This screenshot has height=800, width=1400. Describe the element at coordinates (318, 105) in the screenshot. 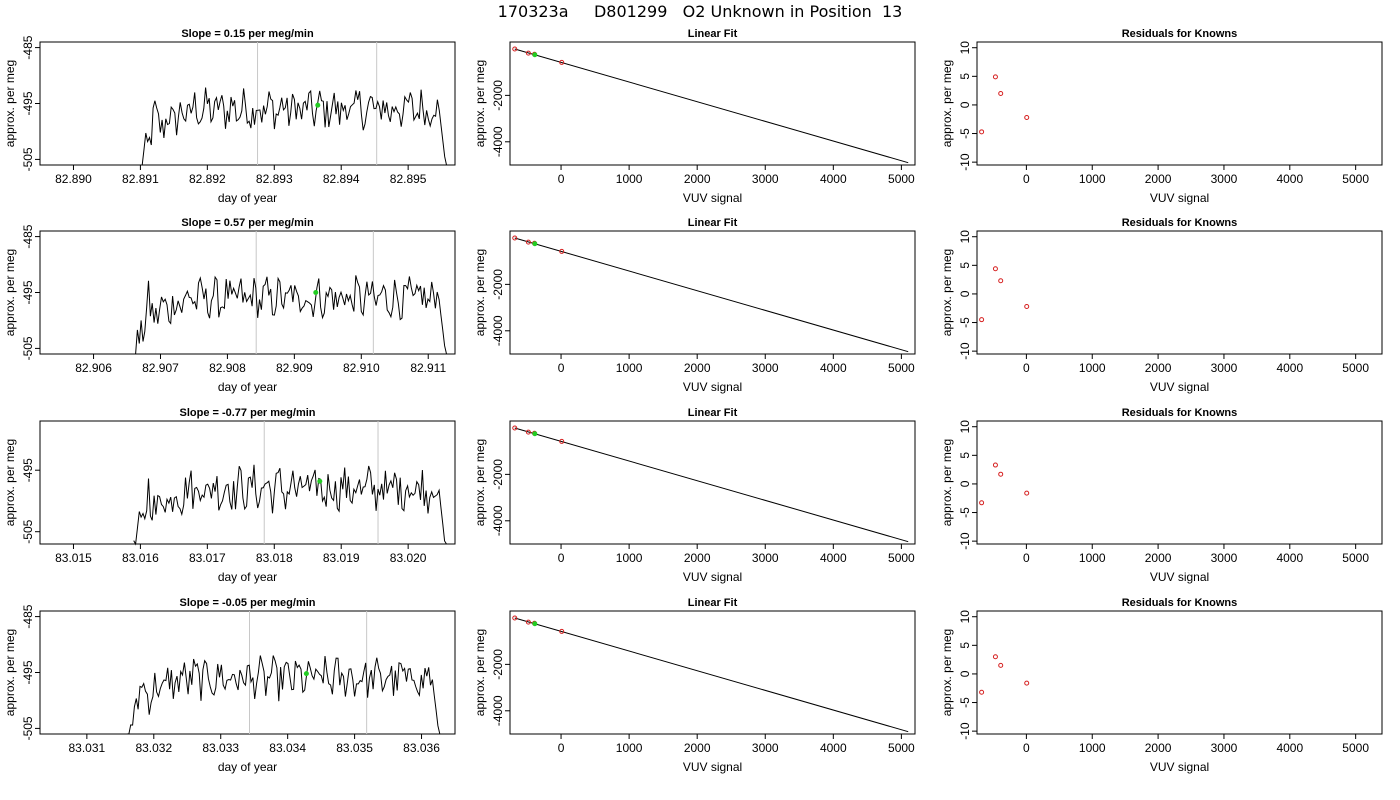

I see `green-marker` at that location.